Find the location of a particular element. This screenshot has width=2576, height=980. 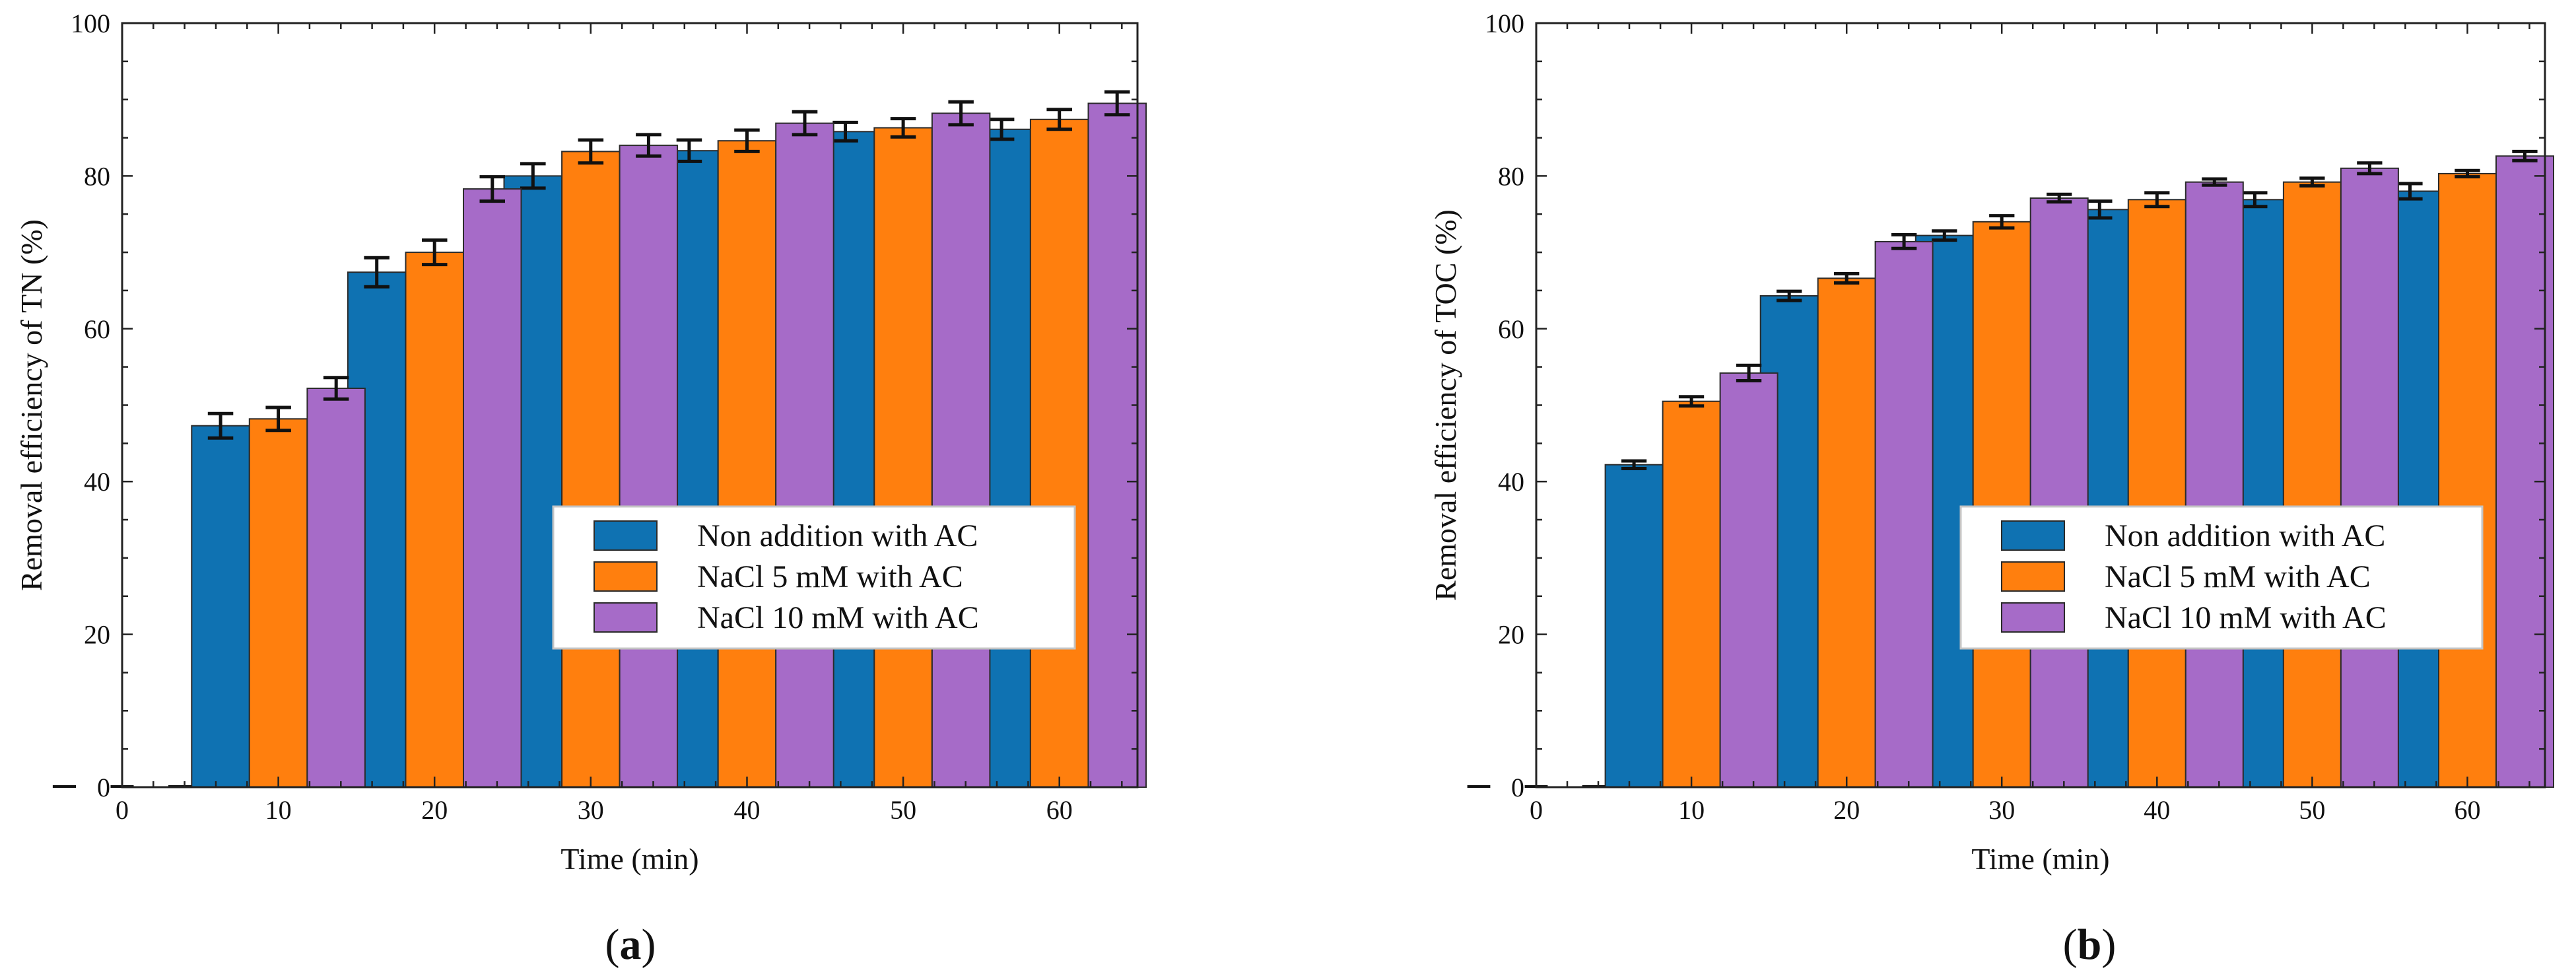

error-bar-s0-t30 is located at coordinates (1944, 235).